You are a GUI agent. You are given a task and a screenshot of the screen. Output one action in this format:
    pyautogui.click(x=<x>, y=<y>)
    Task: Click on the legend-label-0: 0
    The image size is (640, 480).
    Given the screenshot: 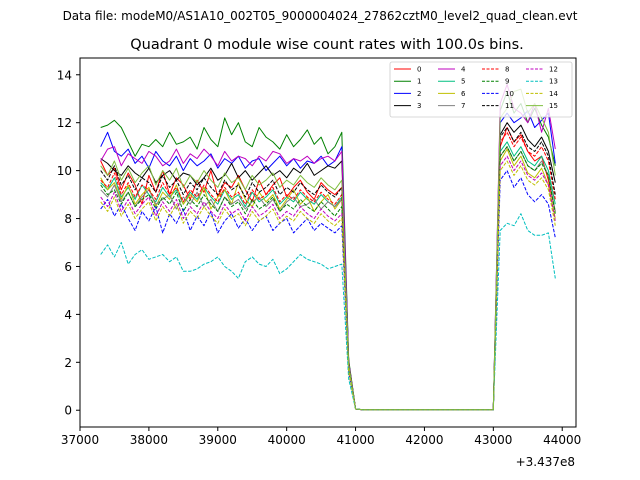 What is the action you would take?
    pyautogui.click(x=419, y=70)
    